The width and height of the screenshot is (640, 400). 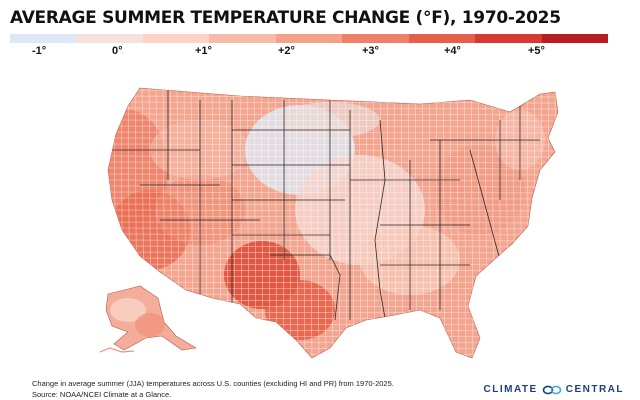 I want to click on legend-label: +2°, so click(x=286, y=51).